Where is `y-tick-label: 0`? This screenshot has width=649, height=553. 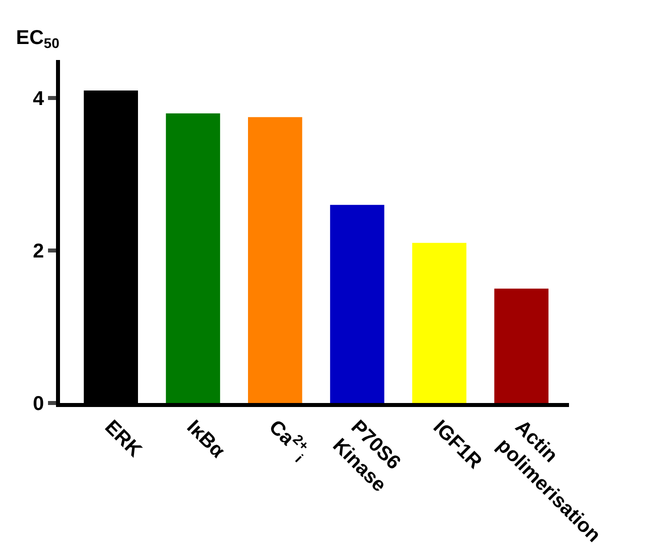 y-tick-label: 0 is located at coordinates (38, 404).